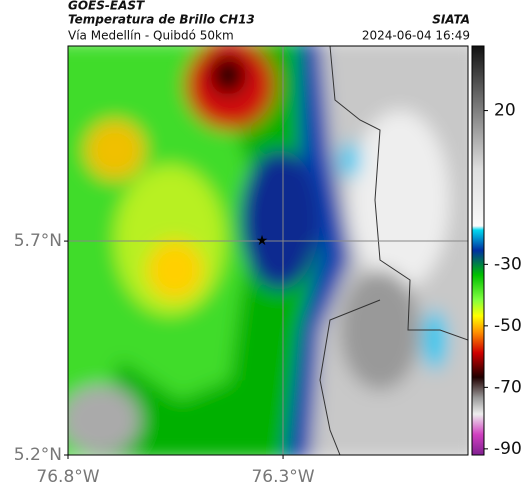  What do you see at coordinates (161, 20) in the screenshot?
I see `subtitle: Temperatura de Brillo CH13` at bounding box center [161, 20].